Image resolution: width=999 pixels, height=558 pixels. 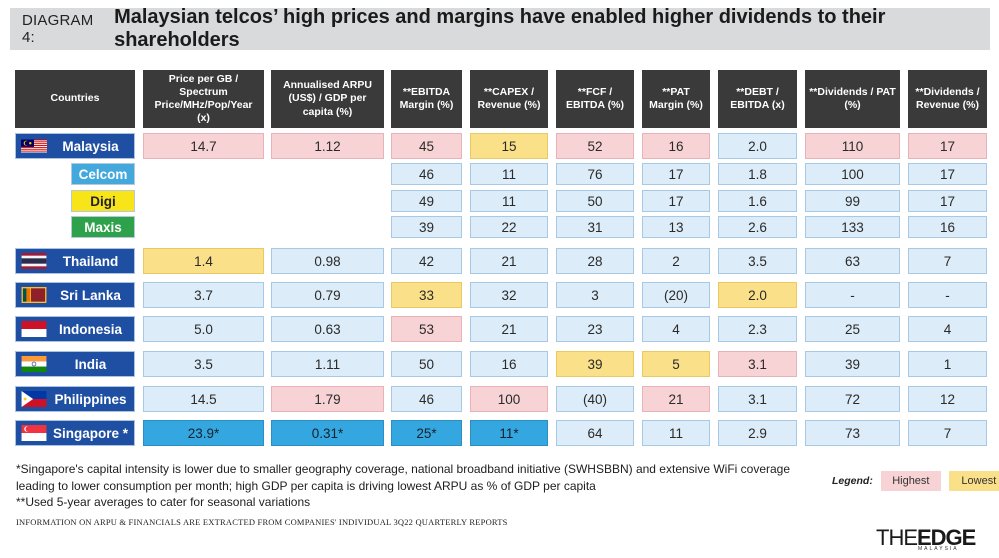 What do you see at coordinates (852, 399) in the screenshot?
I see `cell-philippines-col9: 72` at bounding box center [852, 399].